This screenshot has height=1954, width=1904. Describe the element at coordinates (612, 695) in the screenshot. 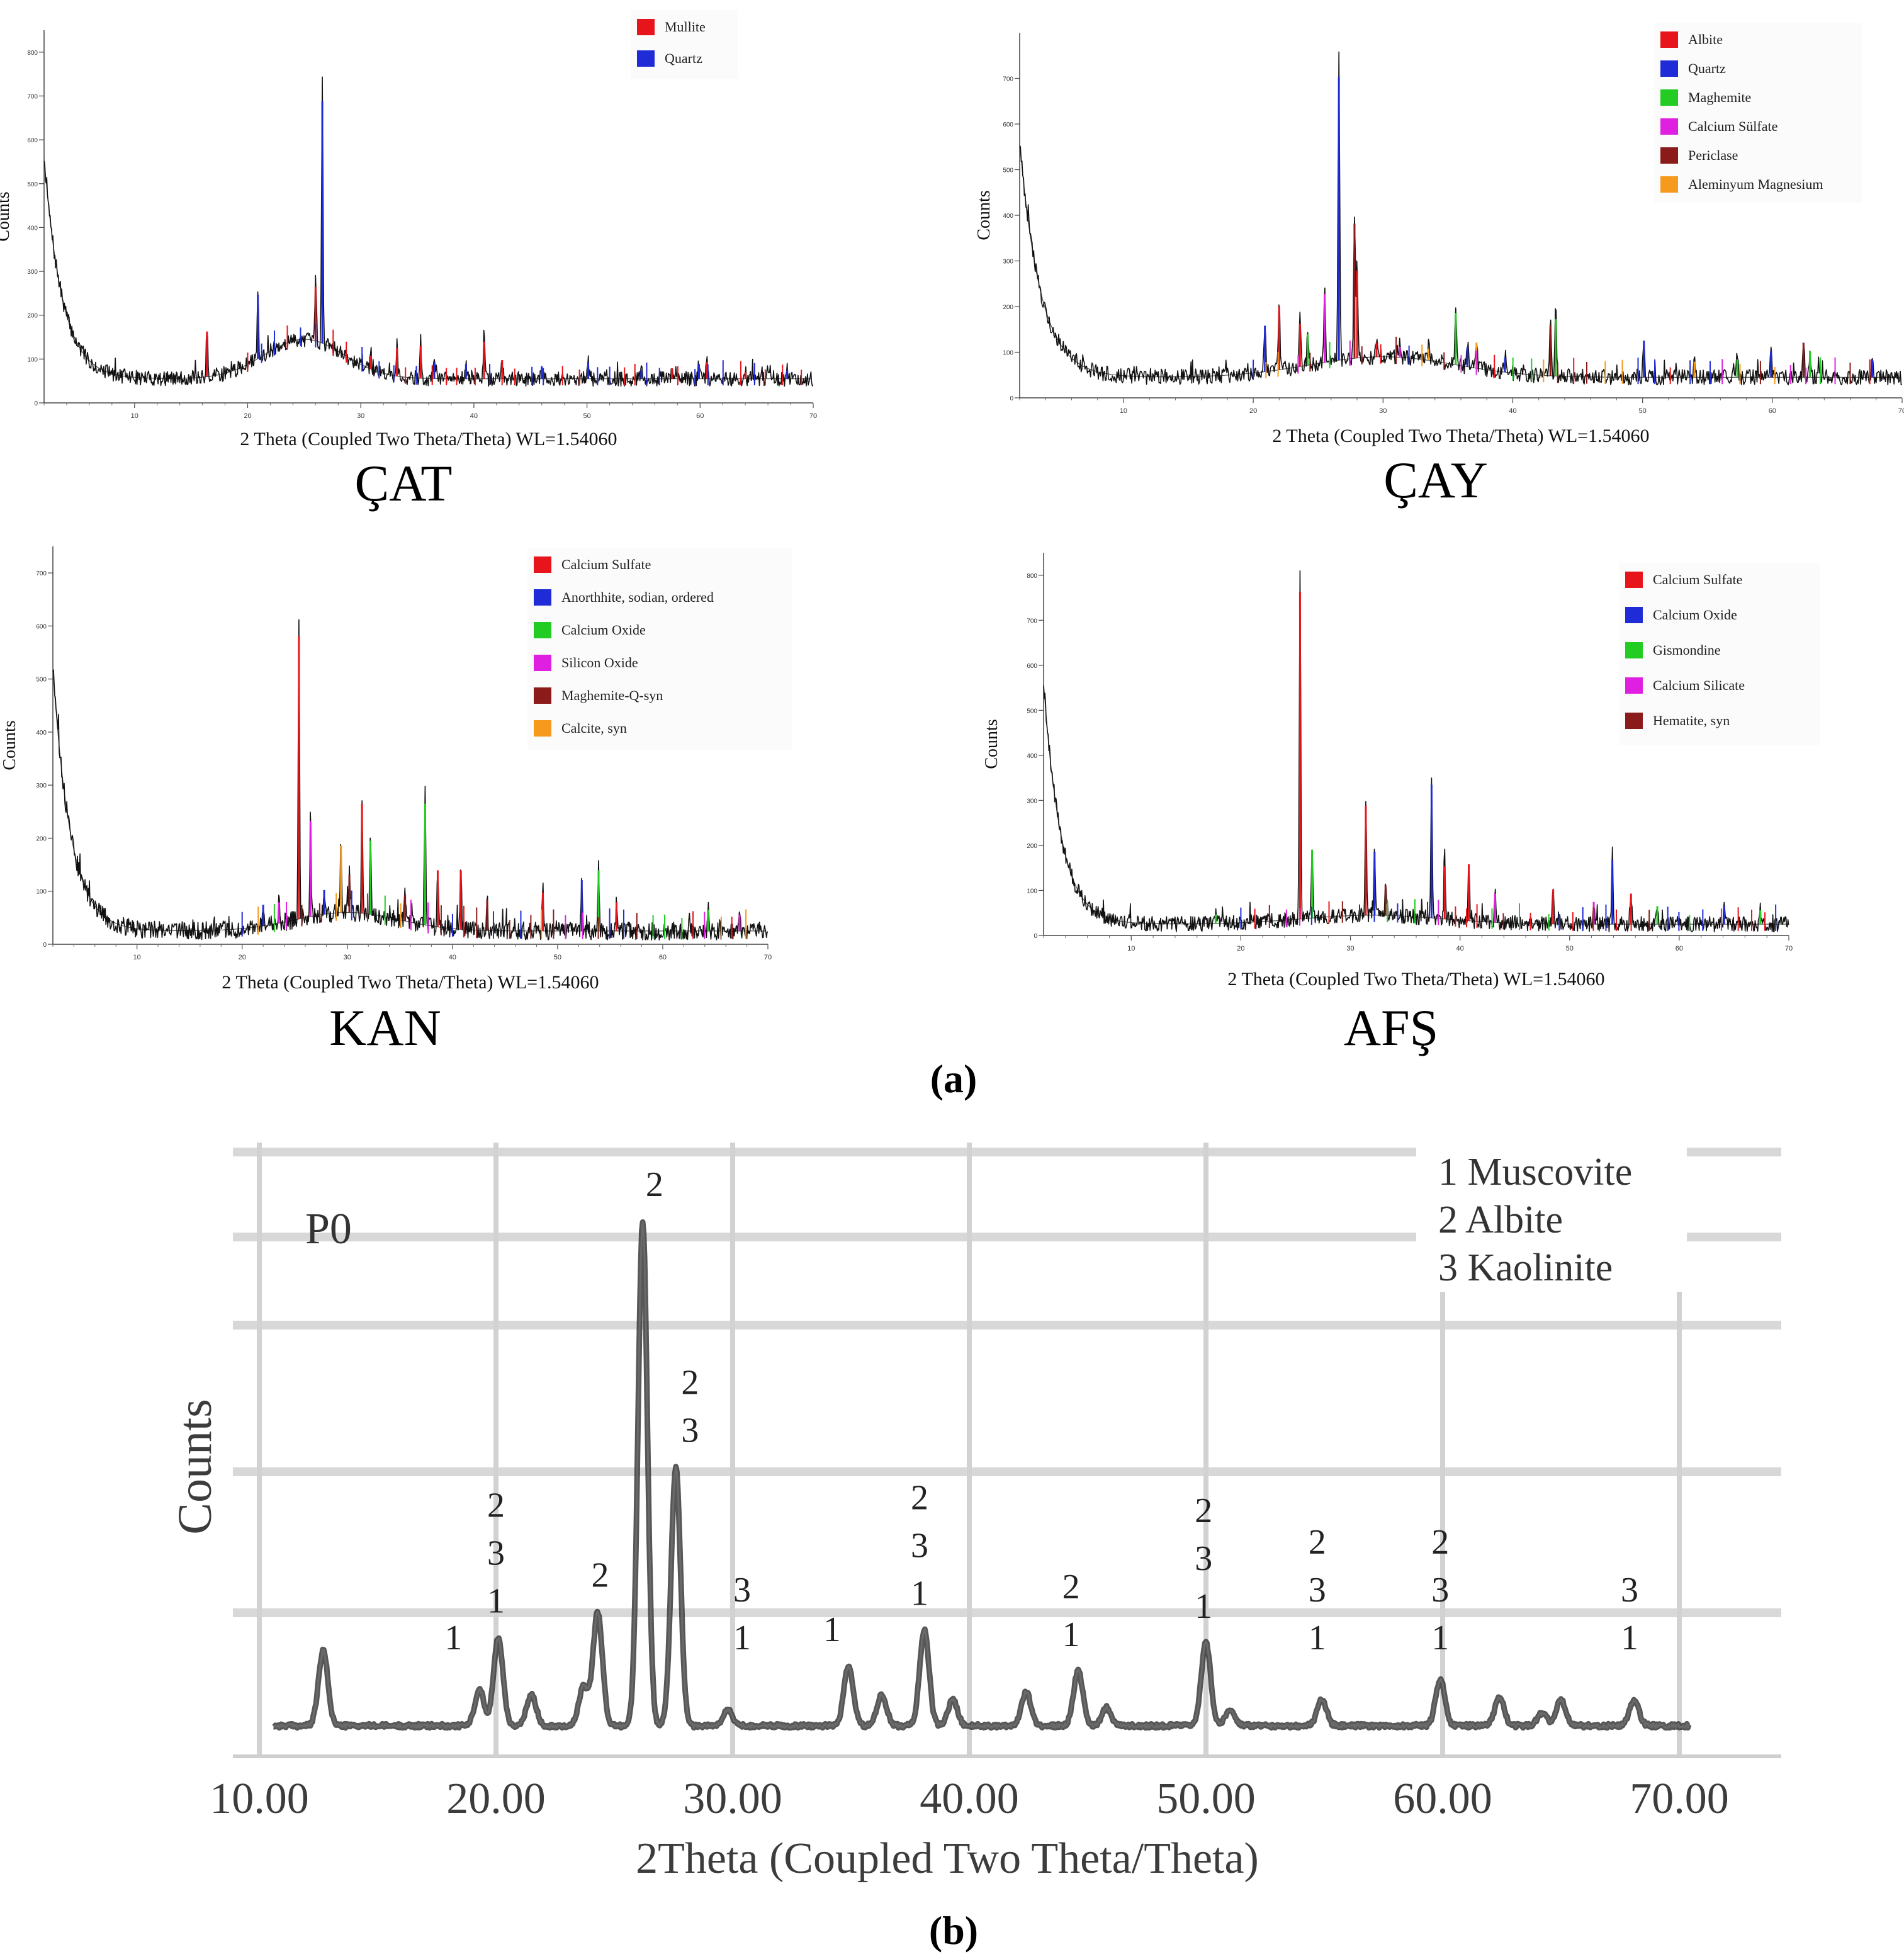

I see `legend-label: Maghemite-Q-syn` at that location.